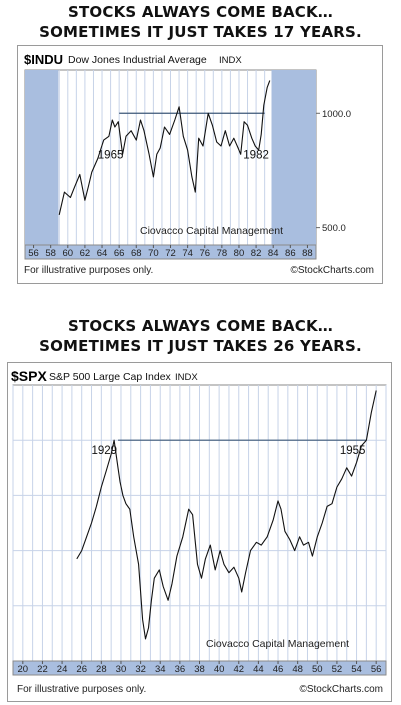  Describe the element at coordinates (297, 669) in the screenshot. I see `x-tick-label: 48` at that location.